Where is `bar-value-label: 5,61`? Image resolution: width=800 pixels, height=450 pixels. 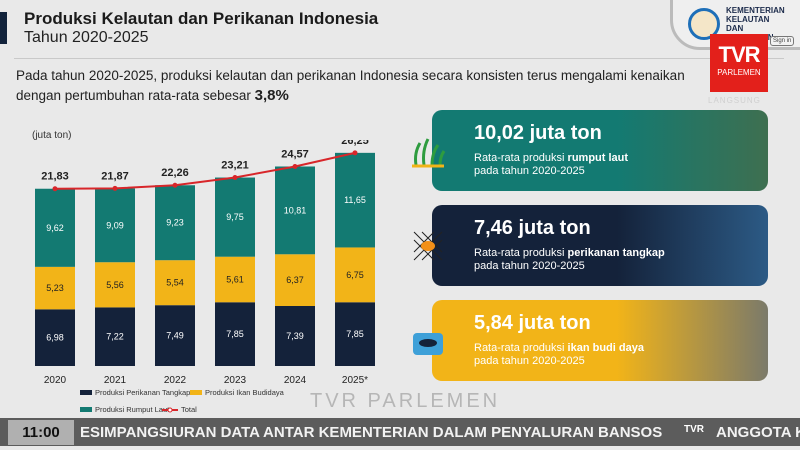
bar-value-label: 5,61 is located at coordinates (235, 279).